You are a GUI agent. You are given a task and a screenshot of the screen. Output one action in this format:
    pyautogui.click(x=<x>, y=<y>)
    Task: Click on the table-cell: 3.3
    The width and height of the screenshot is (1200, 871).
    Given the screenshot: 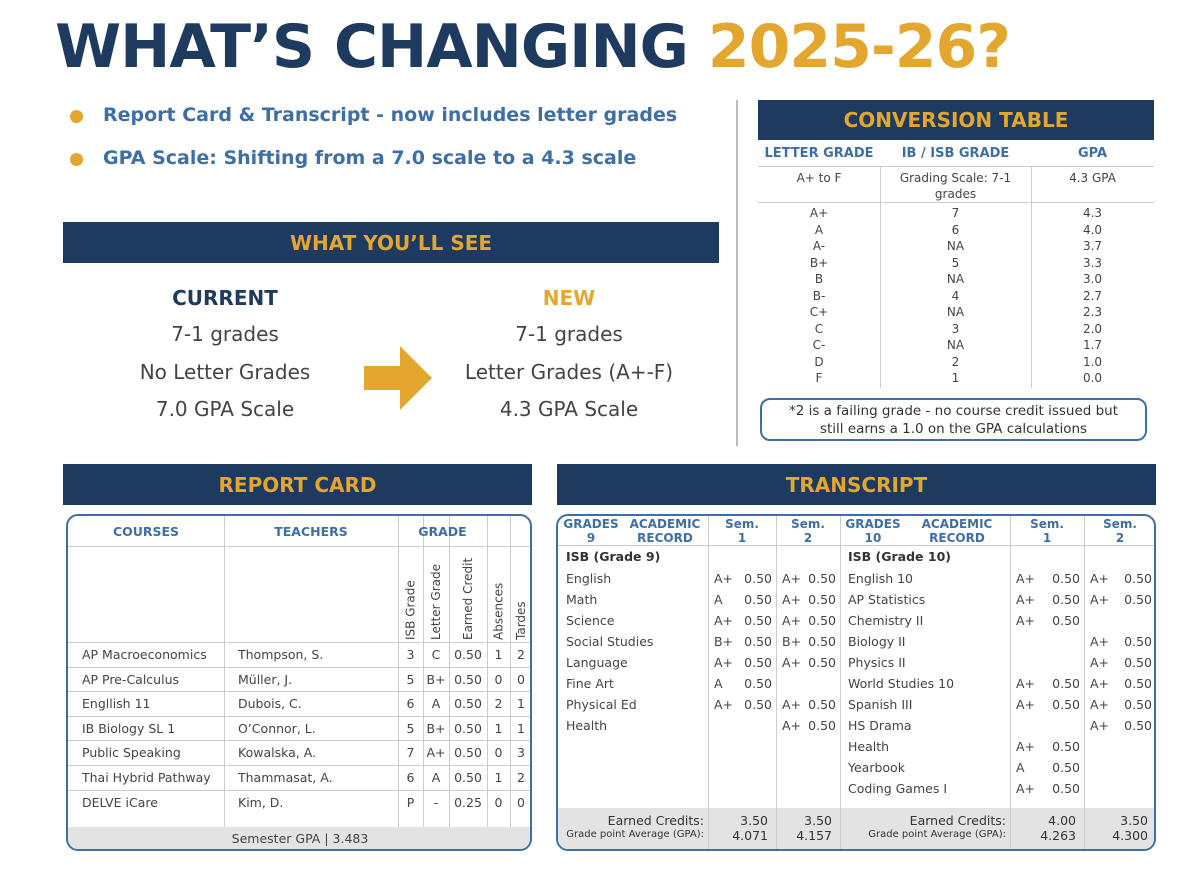 What is the action you would take?
    pyautogui.click(x=1092, y=262)
    